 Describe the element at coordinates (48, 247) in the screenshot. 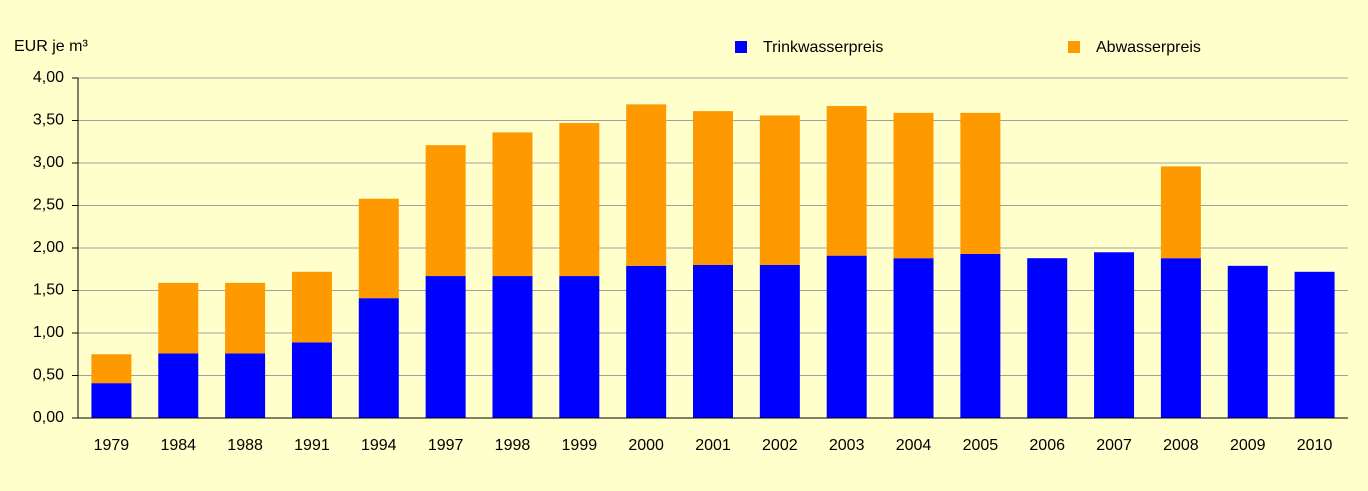

I see `y-tick-label: 2,00` at that location.